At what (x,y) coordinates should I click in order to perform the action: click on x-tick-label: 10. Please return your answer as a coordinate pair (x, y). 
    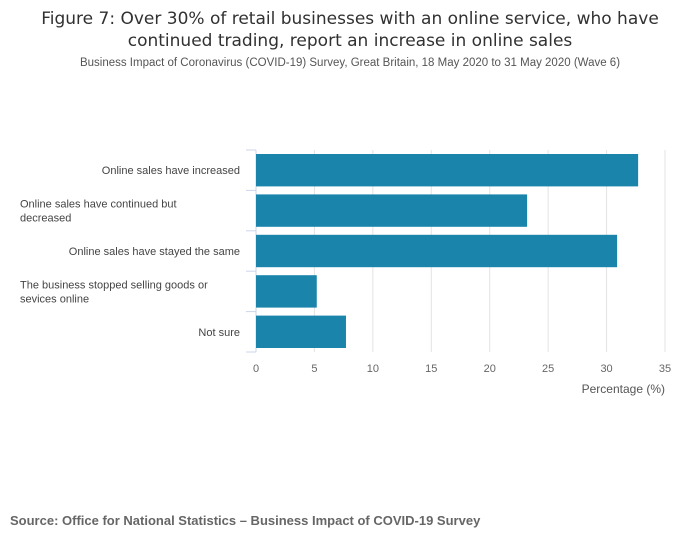
    Looking at the image, I should click on (373, 369).